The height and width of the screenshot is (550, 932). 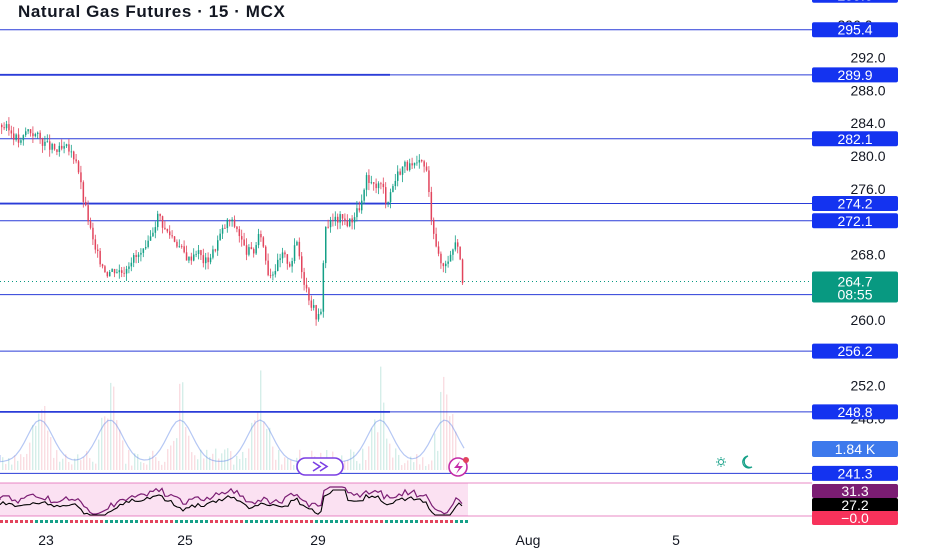 I want to click on time-axis: 23 25 29 Aug 5, so click(x=359, y=540).